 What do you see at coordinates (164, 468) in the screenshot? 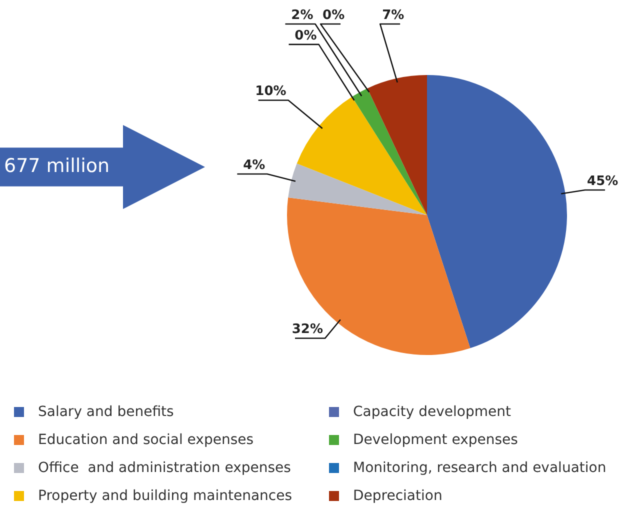
I see `legend-label: Office and administration expenses` at bounding box center [164, 468].